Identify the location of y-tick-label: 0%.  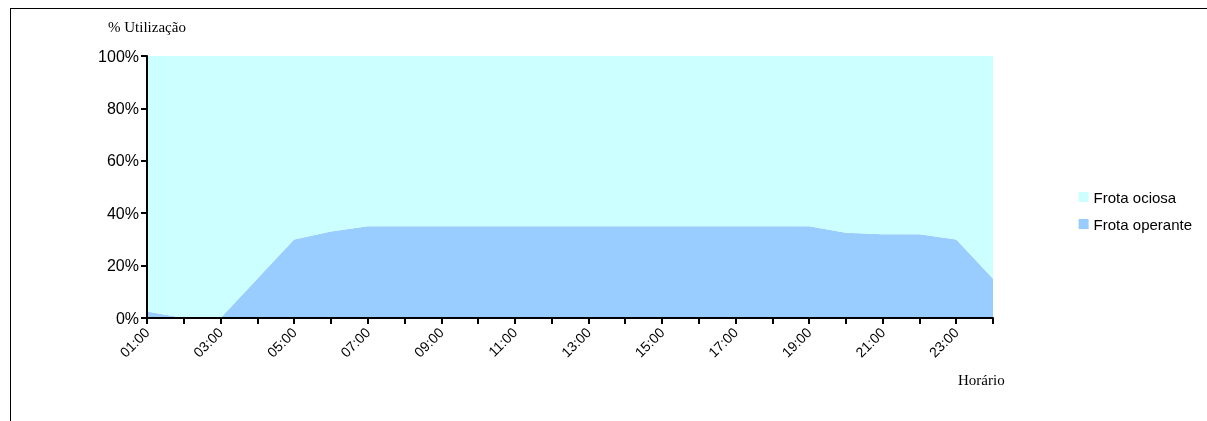
(127, 318).